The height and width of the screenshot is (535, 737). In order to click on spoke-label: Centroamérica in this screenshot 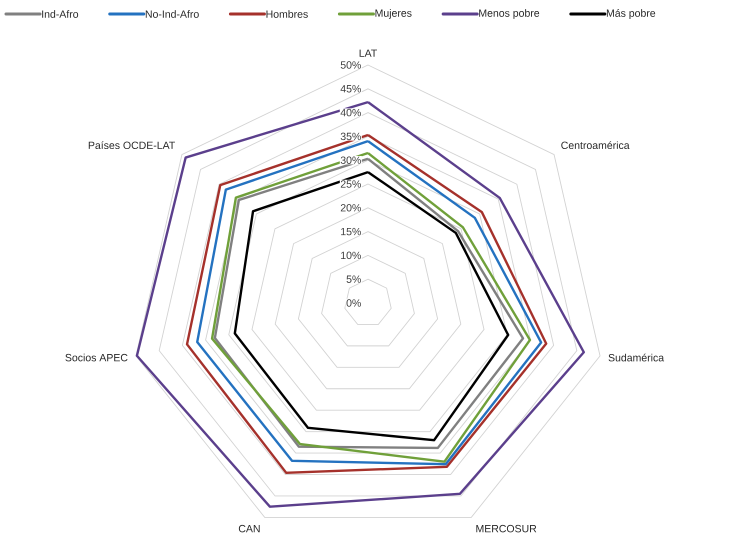, I will do `click(595, 145)`.